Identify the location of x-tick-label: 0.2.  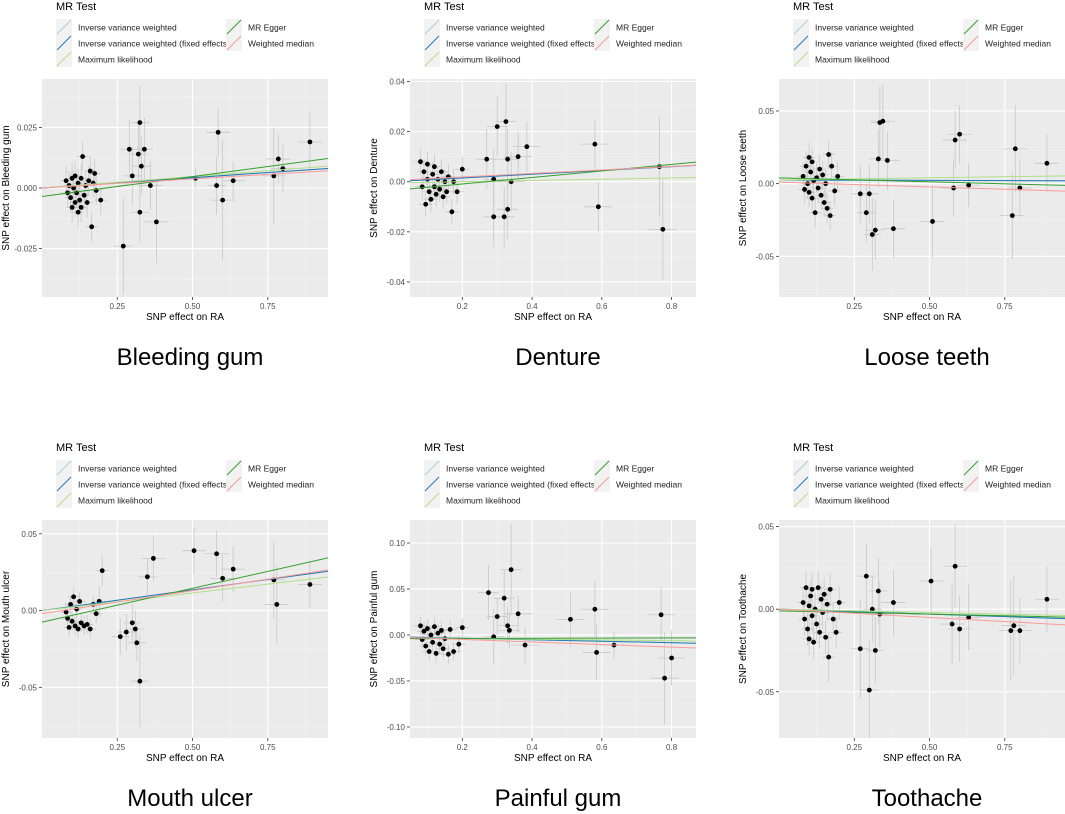
(463, 306).